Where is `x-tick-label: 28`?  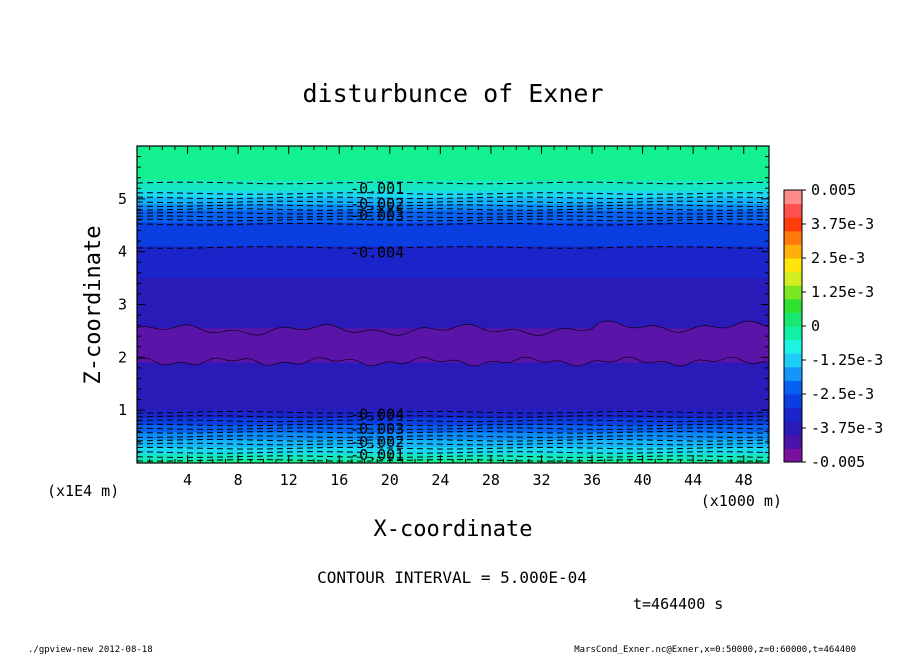
x-tick-label: 28 is located at coordinates (491, 480).